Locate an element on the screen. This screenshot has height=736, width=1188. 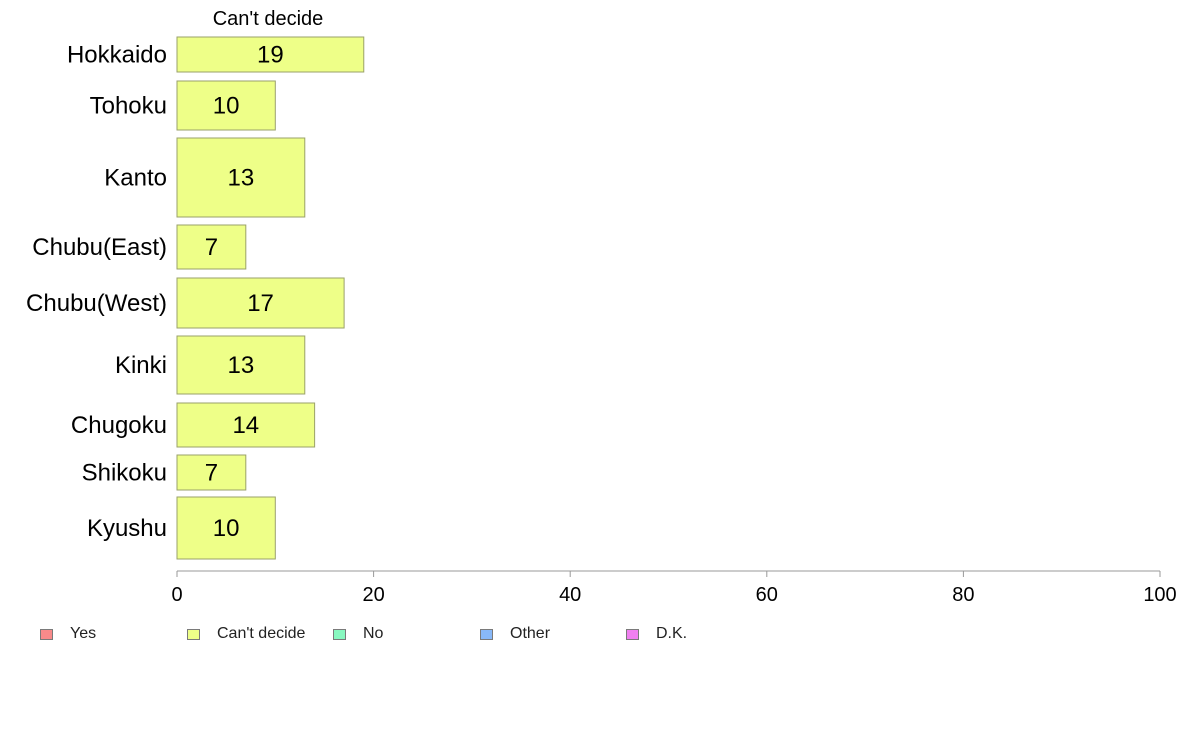
legend-item-cant-decide: Can't decide is located at coordinates (246, 634).